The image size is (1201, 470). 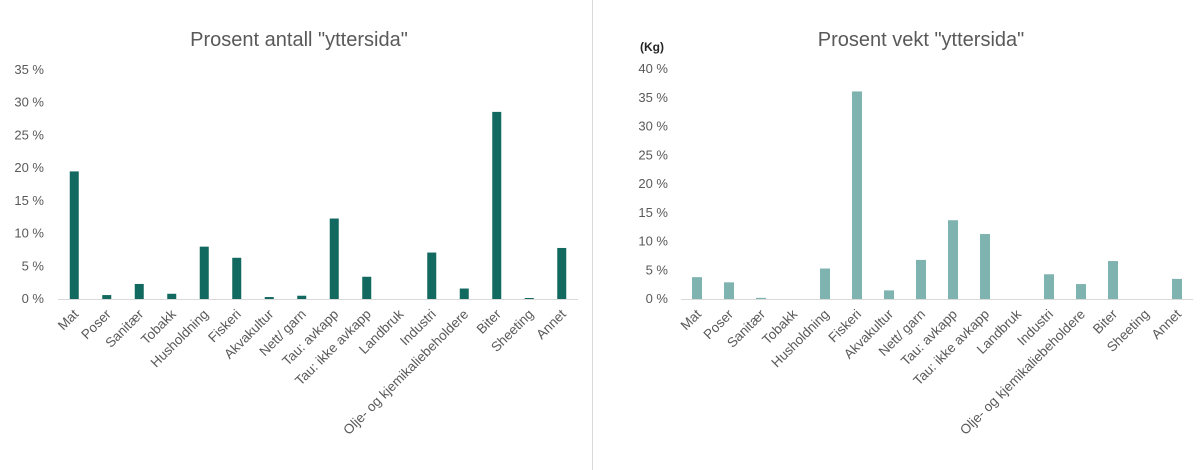 What do you see at coordinates (653, 68) in the screenshot?
I see `y-tick-label: 40 %` at bounding box center [653, 68].